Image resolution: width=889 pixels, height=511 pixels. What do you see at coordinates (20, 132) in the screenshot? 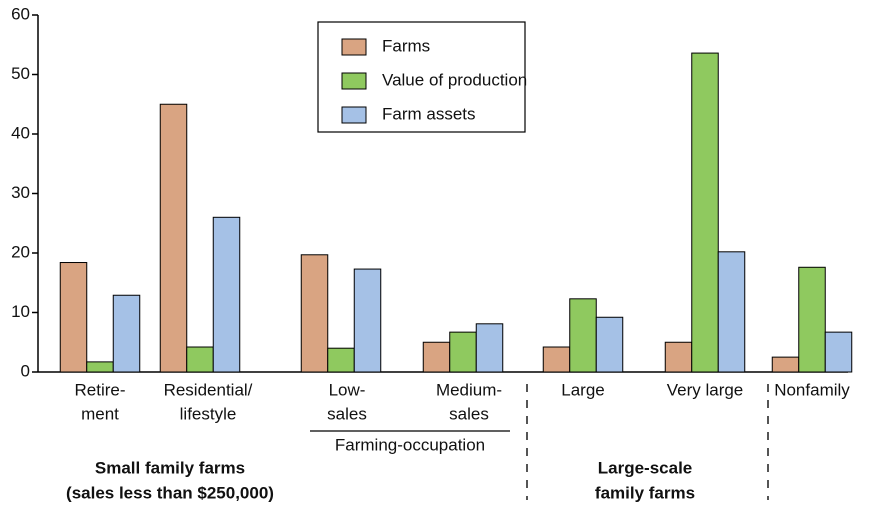
I see `y-tick-label: 40` at bounding box center [20, 132].